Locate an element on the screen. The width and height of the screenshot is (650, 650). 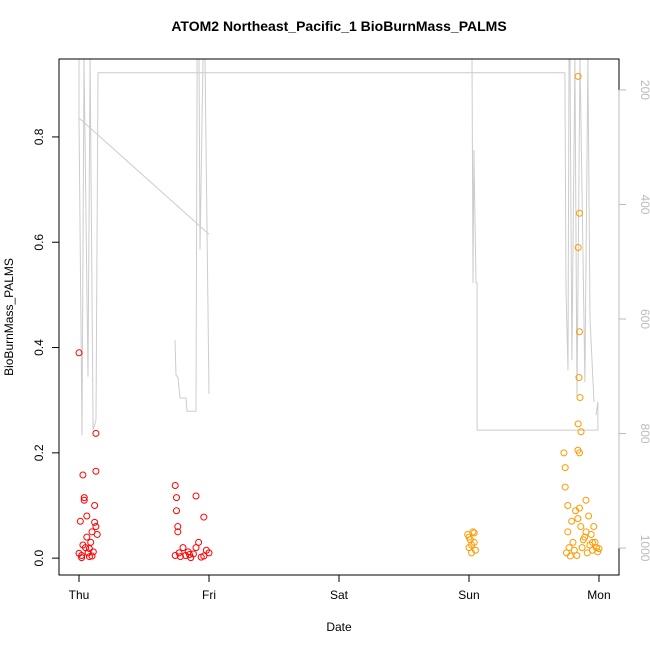
y-tick-label: 0.0 is located at coordinates (39, 557).